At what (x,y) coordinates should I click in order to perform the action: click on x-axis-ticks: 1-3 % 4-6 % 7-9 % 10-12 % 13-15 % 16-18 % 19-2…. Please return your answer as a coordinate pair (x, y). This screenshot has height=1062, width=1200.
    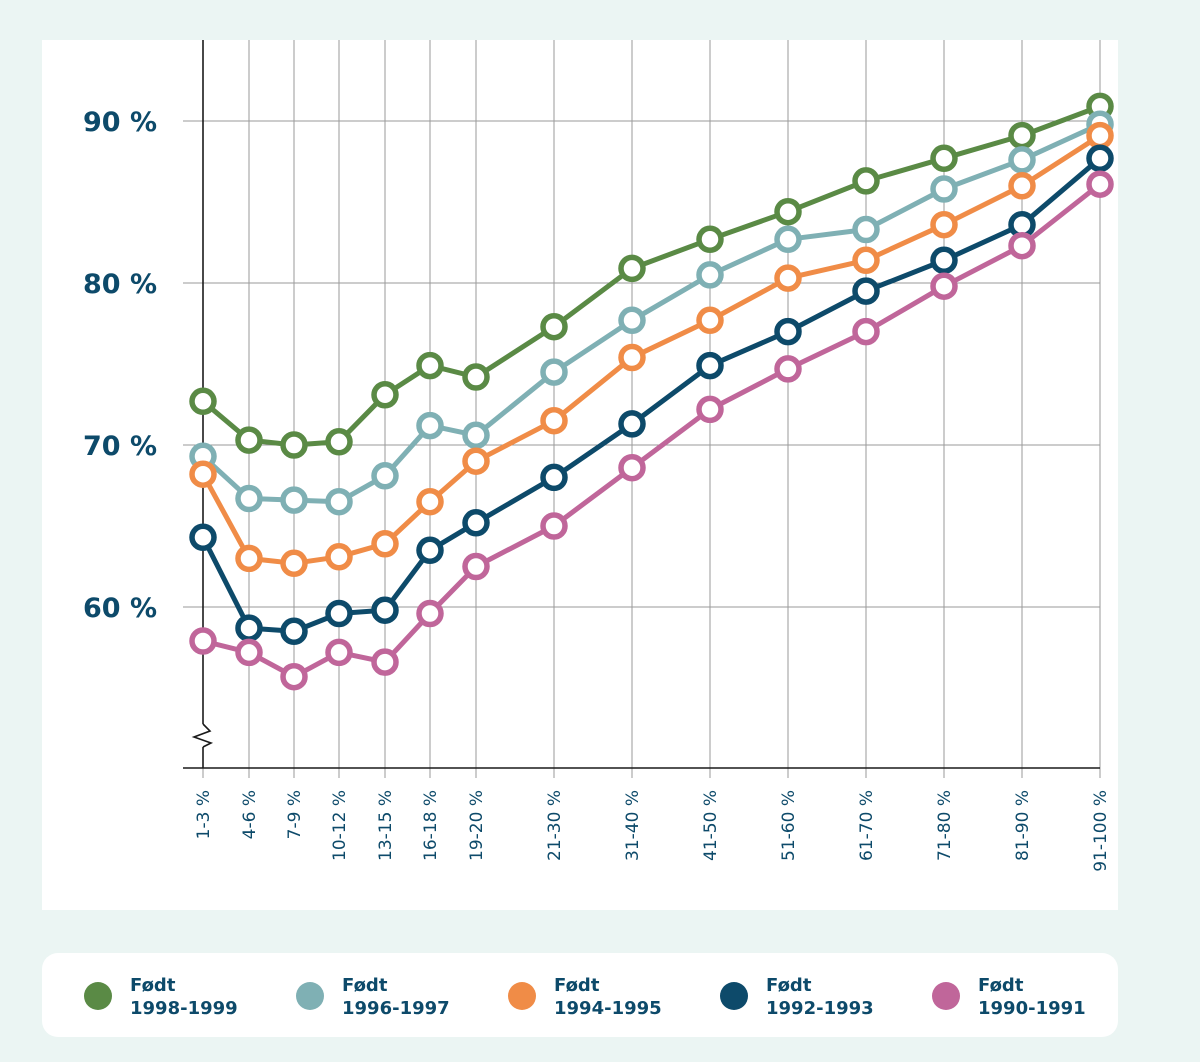
    Looking at the image, I should click on (652, 831).